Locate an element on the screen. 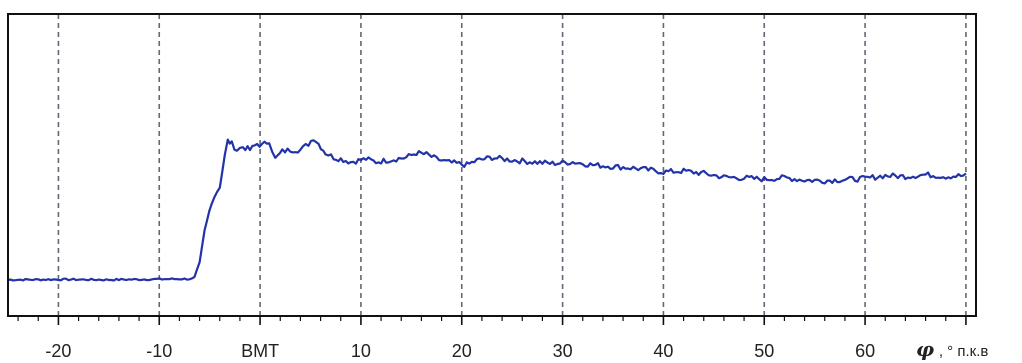 The image size is (1022, 363). x-tick-marks is located at coordinates (492, 320).